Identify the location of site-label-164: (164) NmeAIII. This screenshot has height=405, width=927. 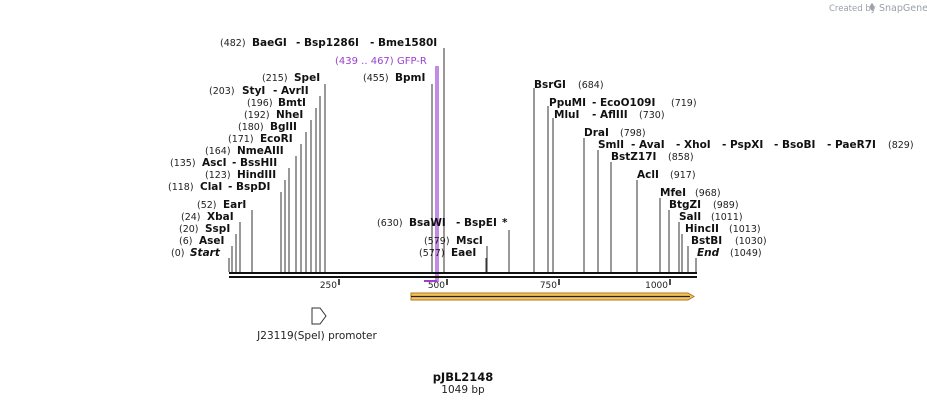
(244, 151).